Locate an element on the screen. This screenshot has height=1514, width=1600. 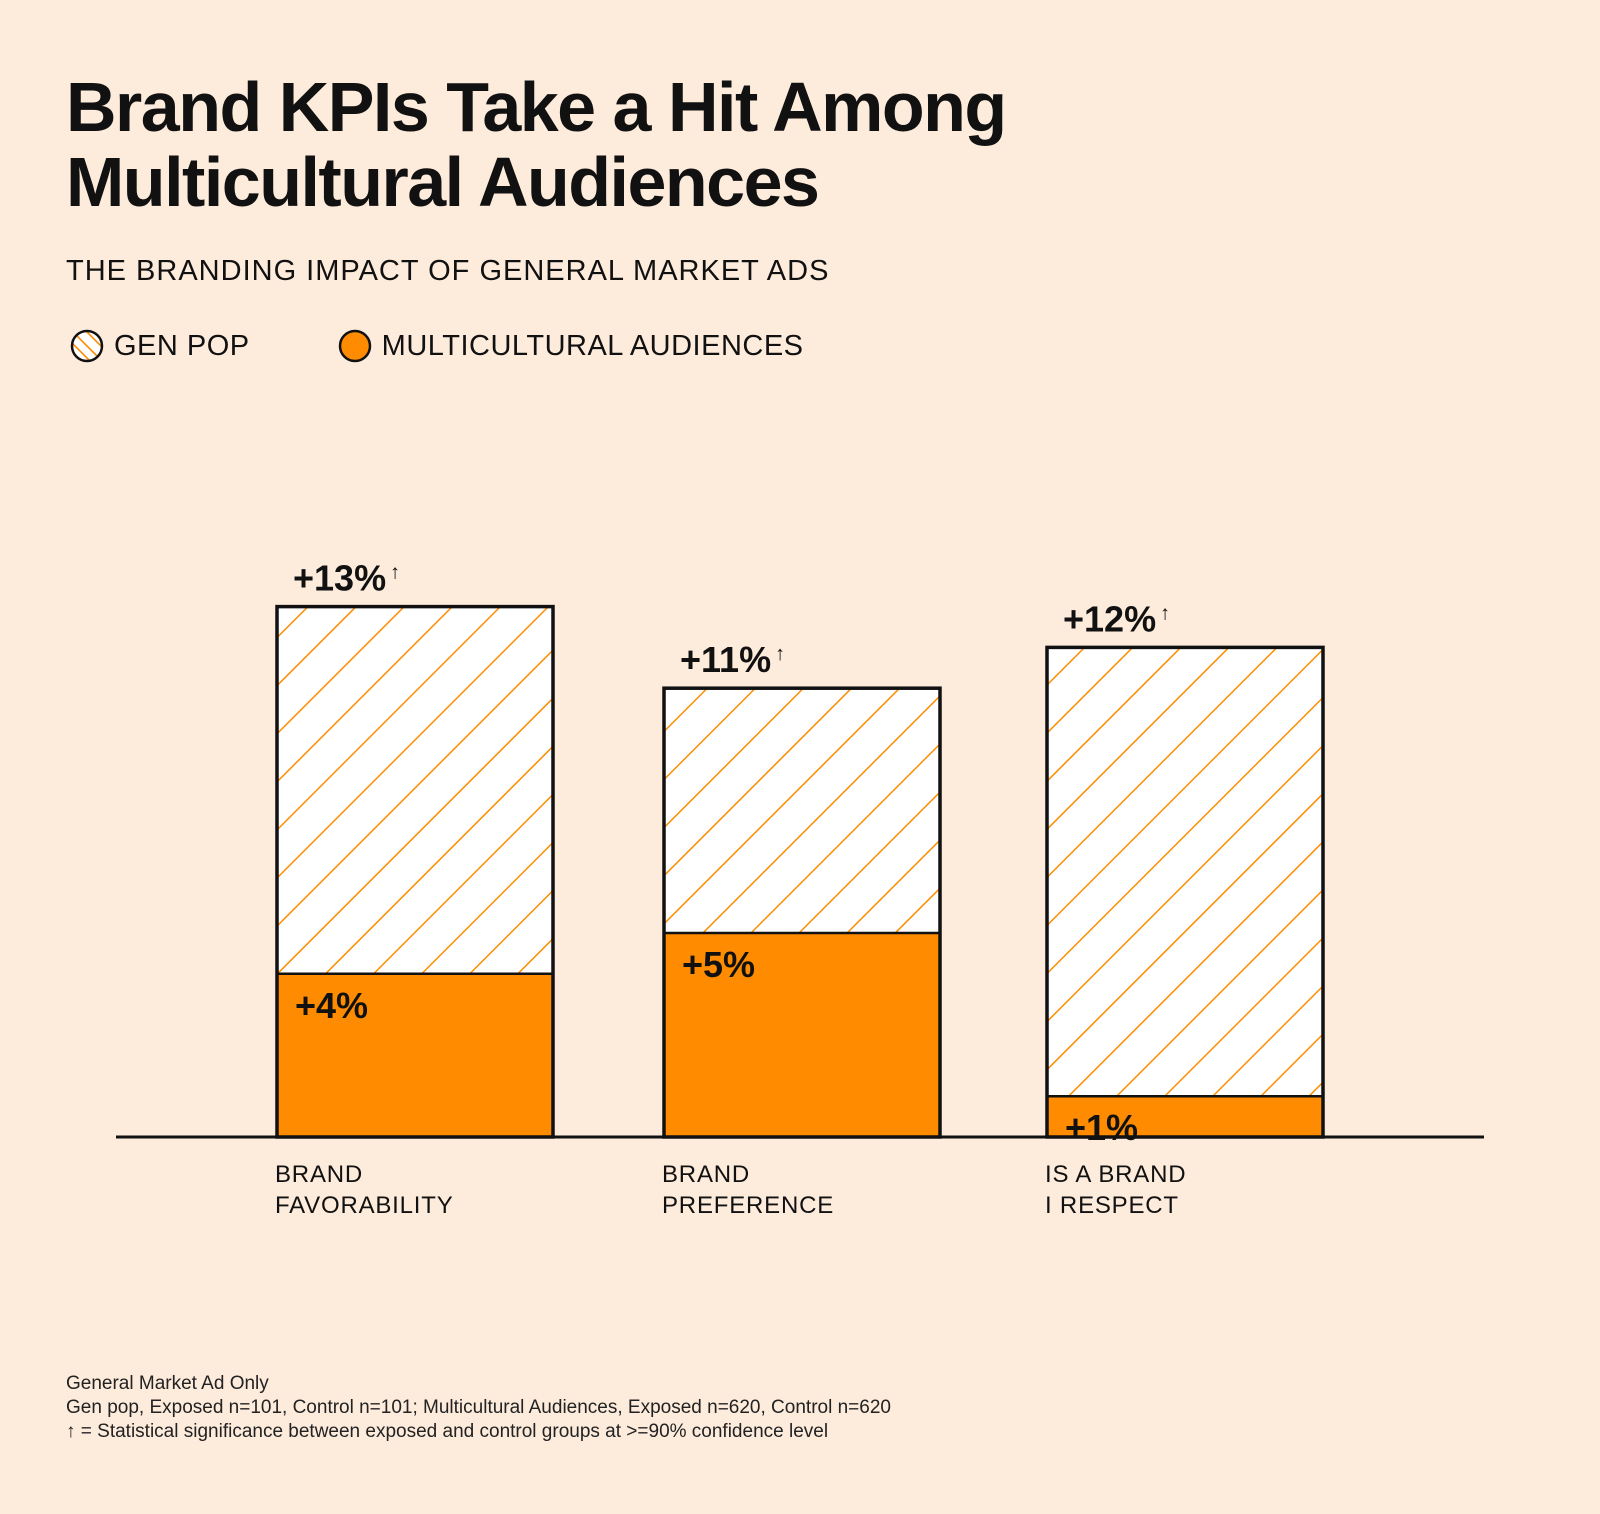
chart-title-line-1: Brand KPIs Take a Hit Among is located at coordinates (536, 107).